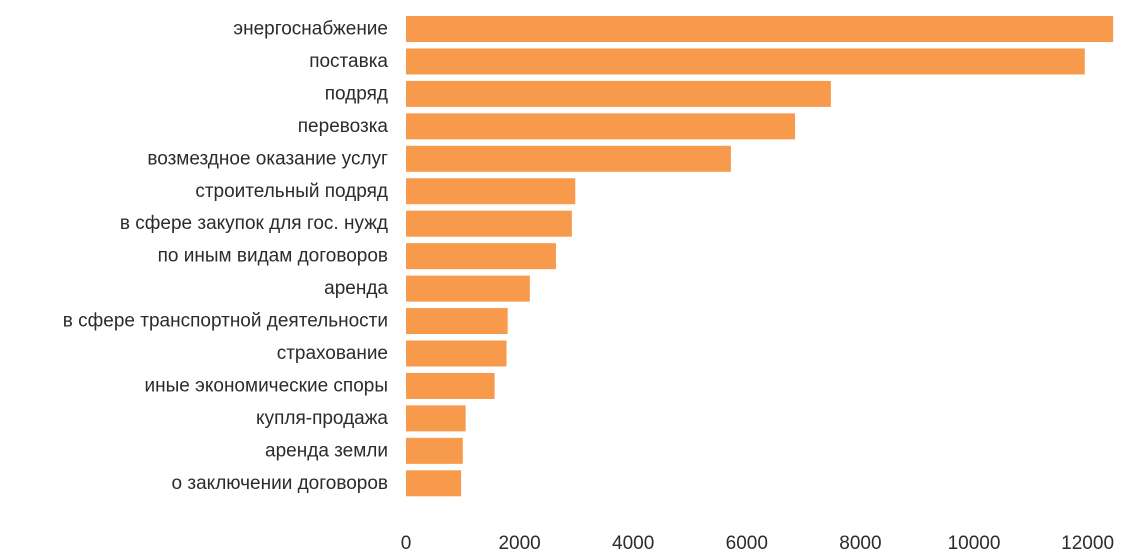  Describe the element at coordinates (747, 543) in the screenshot. I see `x-tick-label-3: 6000` at that location.